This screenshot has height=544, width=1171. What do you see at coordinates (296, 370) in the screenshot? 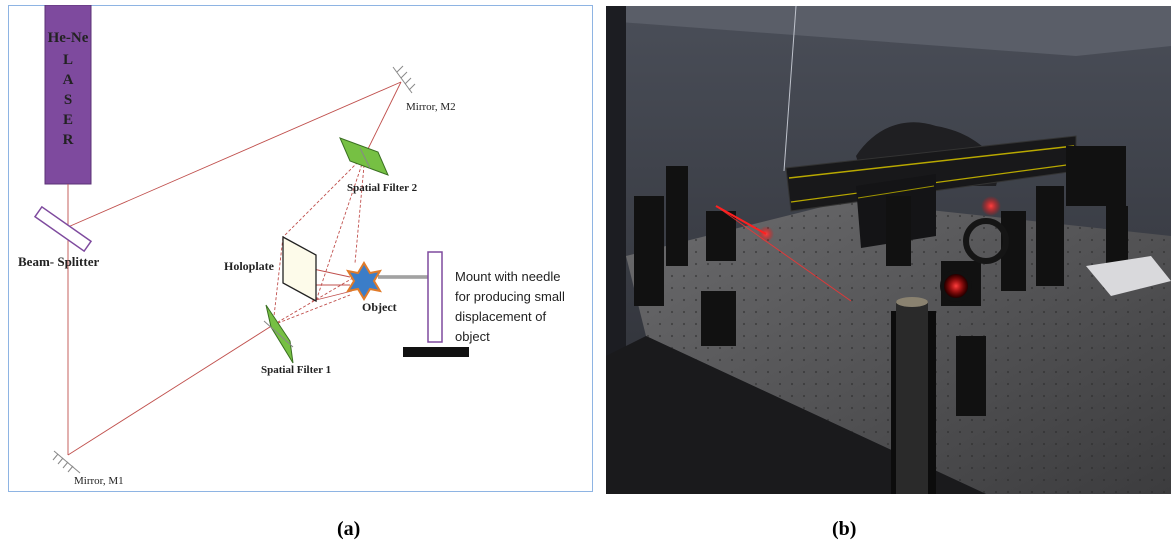
I see `spatial-filter-1-label: Spatial Filter 1` at bounding box center [296, 370].